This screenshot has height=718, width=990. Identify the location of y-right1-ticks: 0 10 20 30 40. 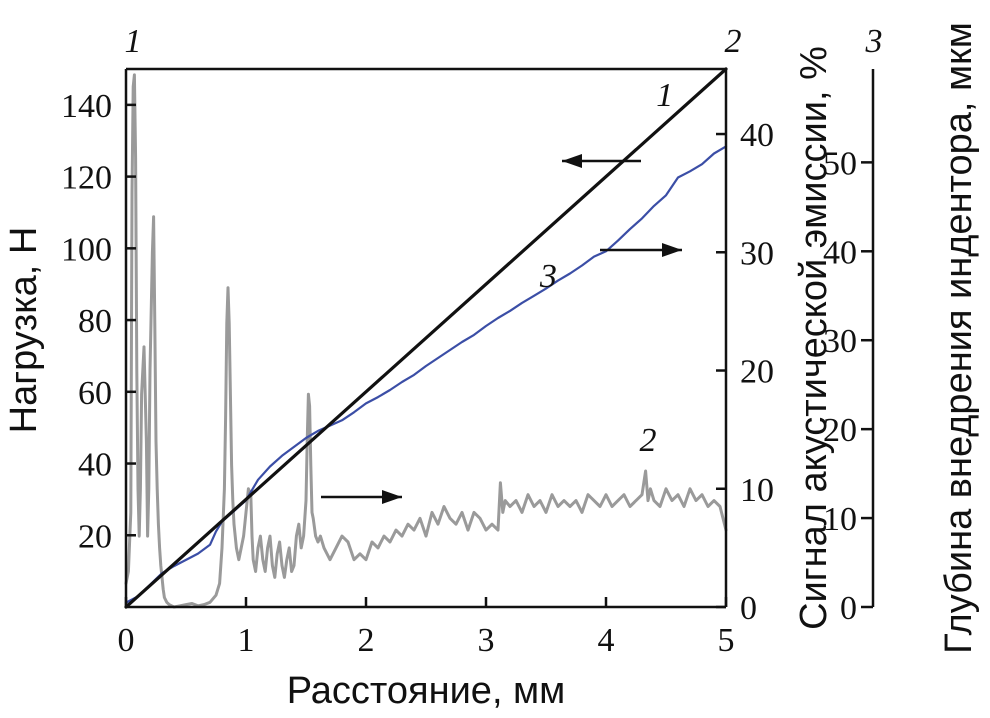
(745, 372).